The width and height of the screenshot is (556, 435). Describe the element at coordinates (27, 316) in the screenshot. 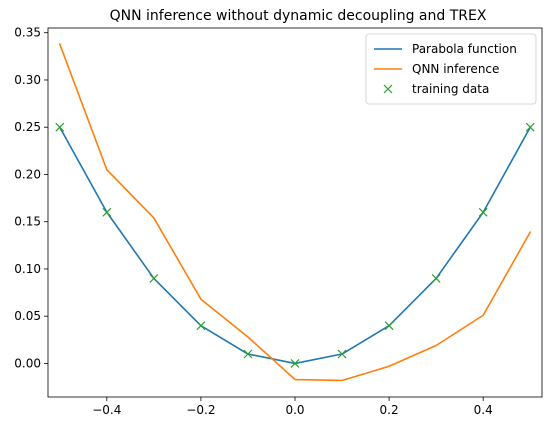

I see `y-tick-label: 0.05` at that location.